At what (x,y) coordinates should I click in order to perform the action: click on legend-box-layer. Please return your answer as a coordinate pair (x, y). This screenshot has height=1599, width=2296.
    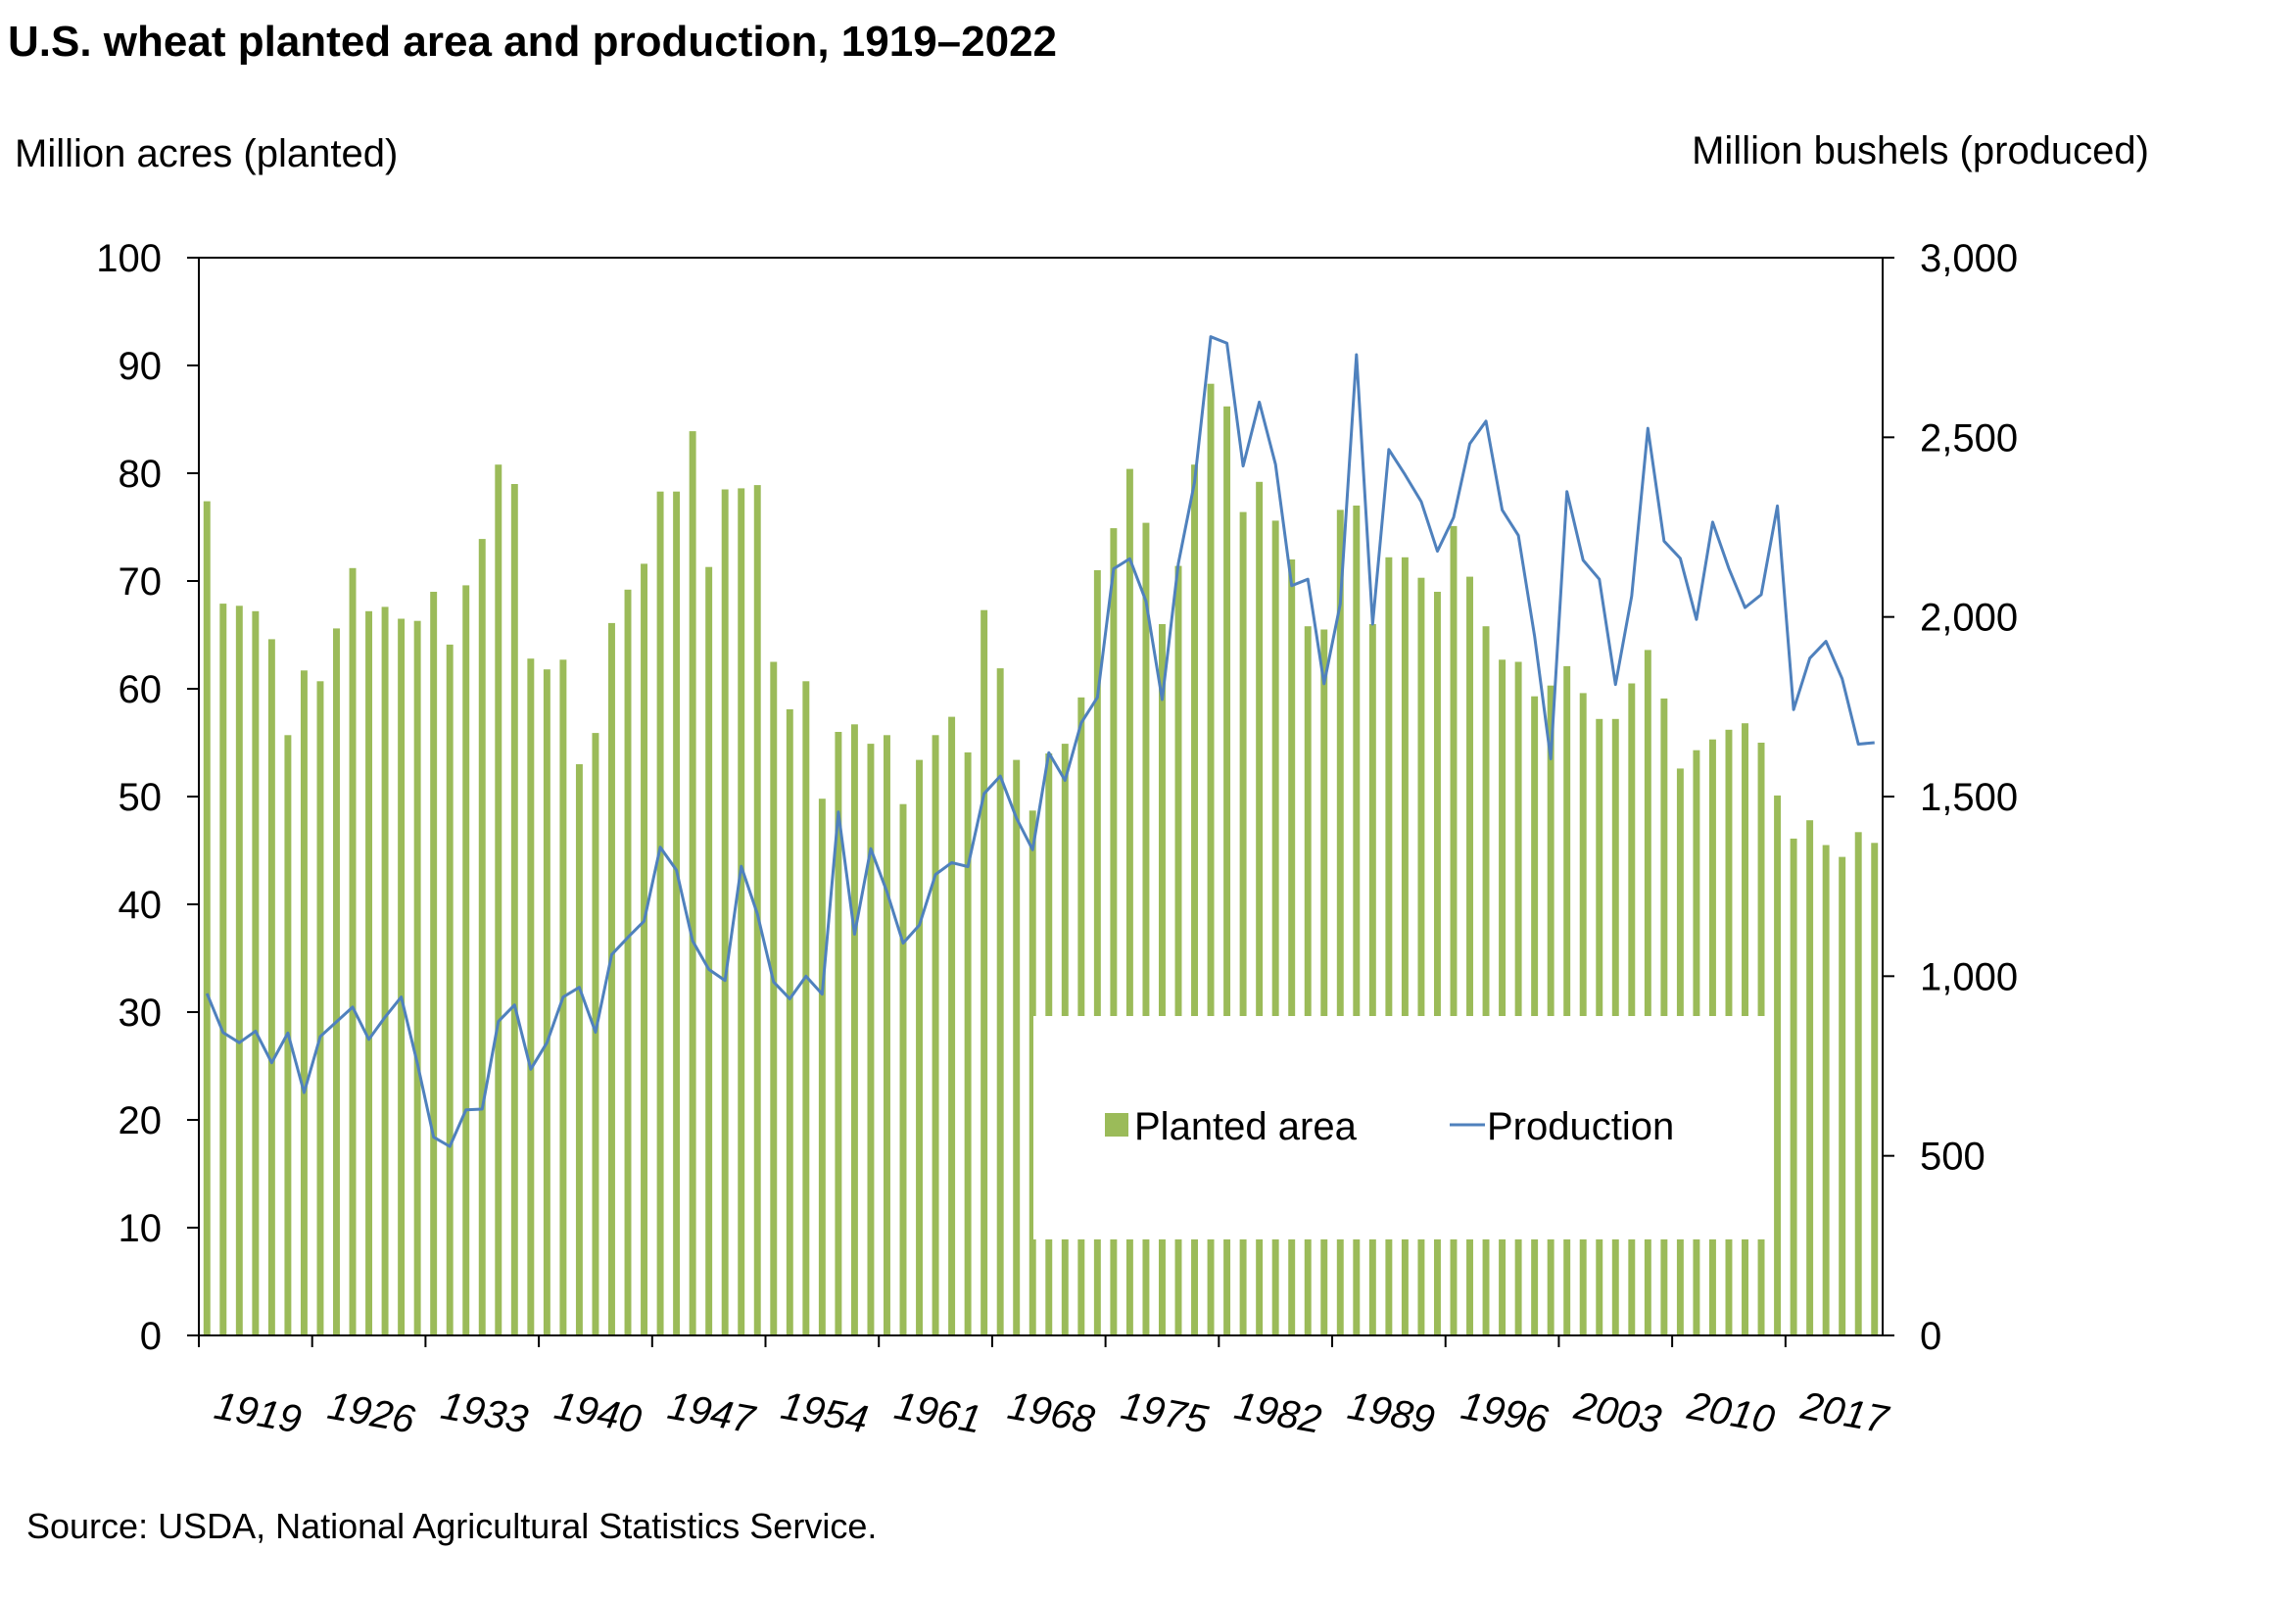
    Looking at the image, I should click on (1401, 1127).